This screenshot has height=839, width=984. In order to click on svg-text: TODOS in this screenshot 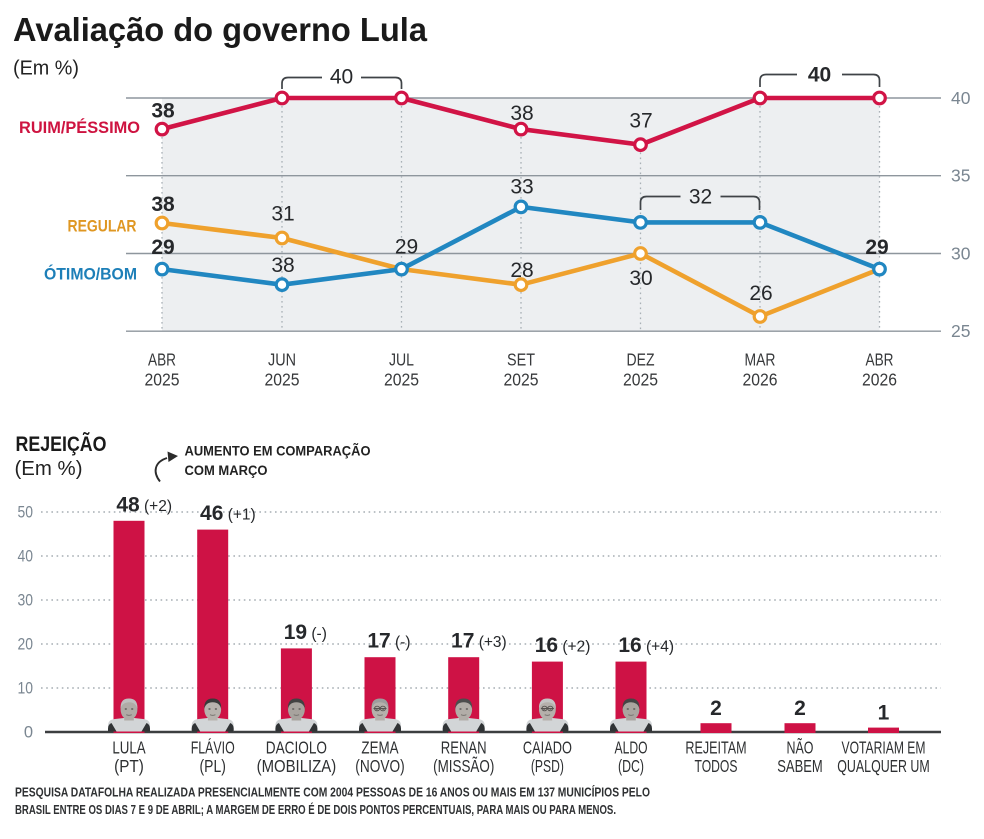, I will do `click(716, 766)`.